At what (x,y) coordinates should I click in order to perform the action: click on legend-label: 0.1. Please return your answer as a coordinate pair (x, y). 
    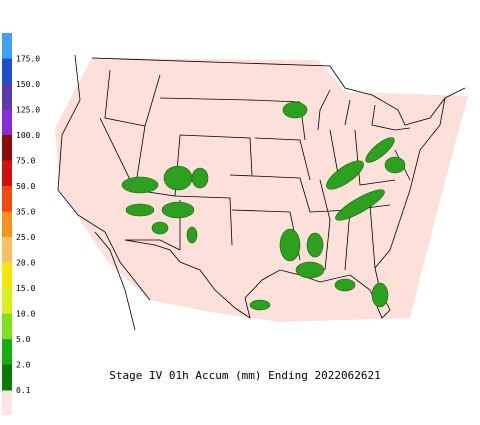
    Looking at the image, I should click on (23, 390).